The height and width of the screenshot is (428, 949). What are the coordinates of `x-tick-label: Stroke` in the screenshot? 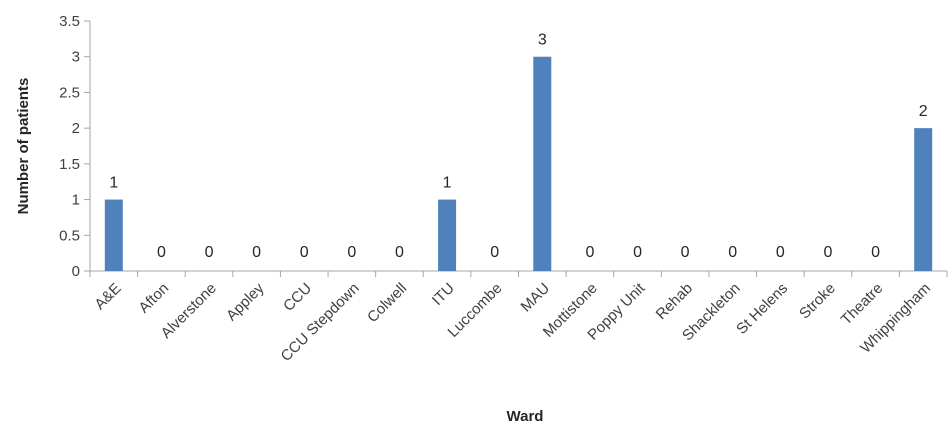 It's located at (817, 301).